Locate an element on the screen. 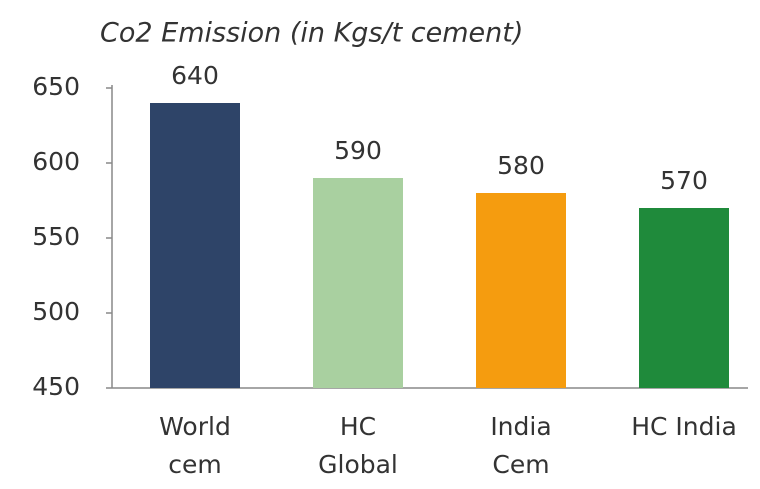  y-tick-label: 600 is located at coordinates (56, 161).